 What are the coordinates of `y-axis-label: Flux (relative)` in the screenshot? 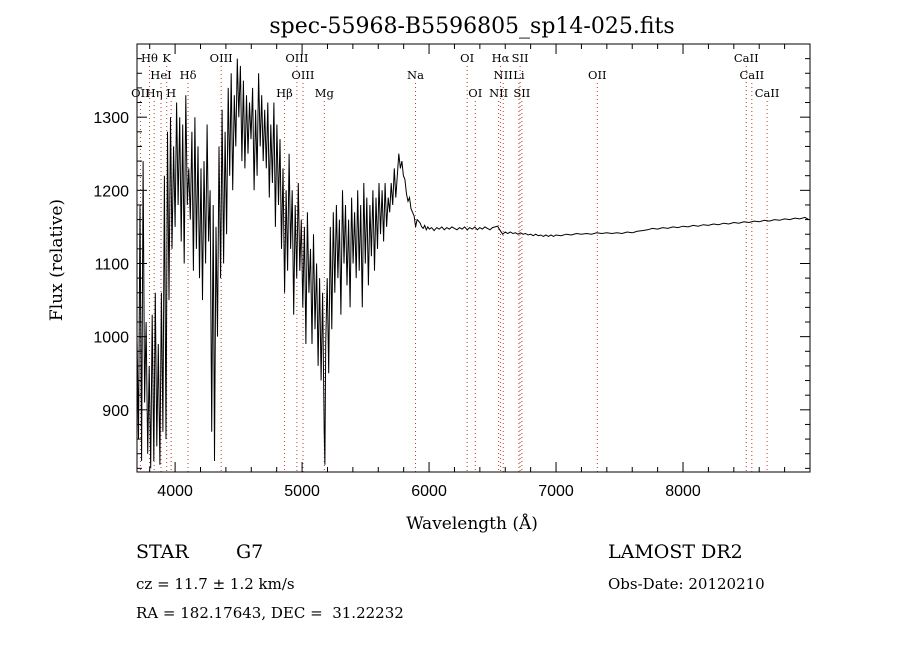 It's located at (57, 260).